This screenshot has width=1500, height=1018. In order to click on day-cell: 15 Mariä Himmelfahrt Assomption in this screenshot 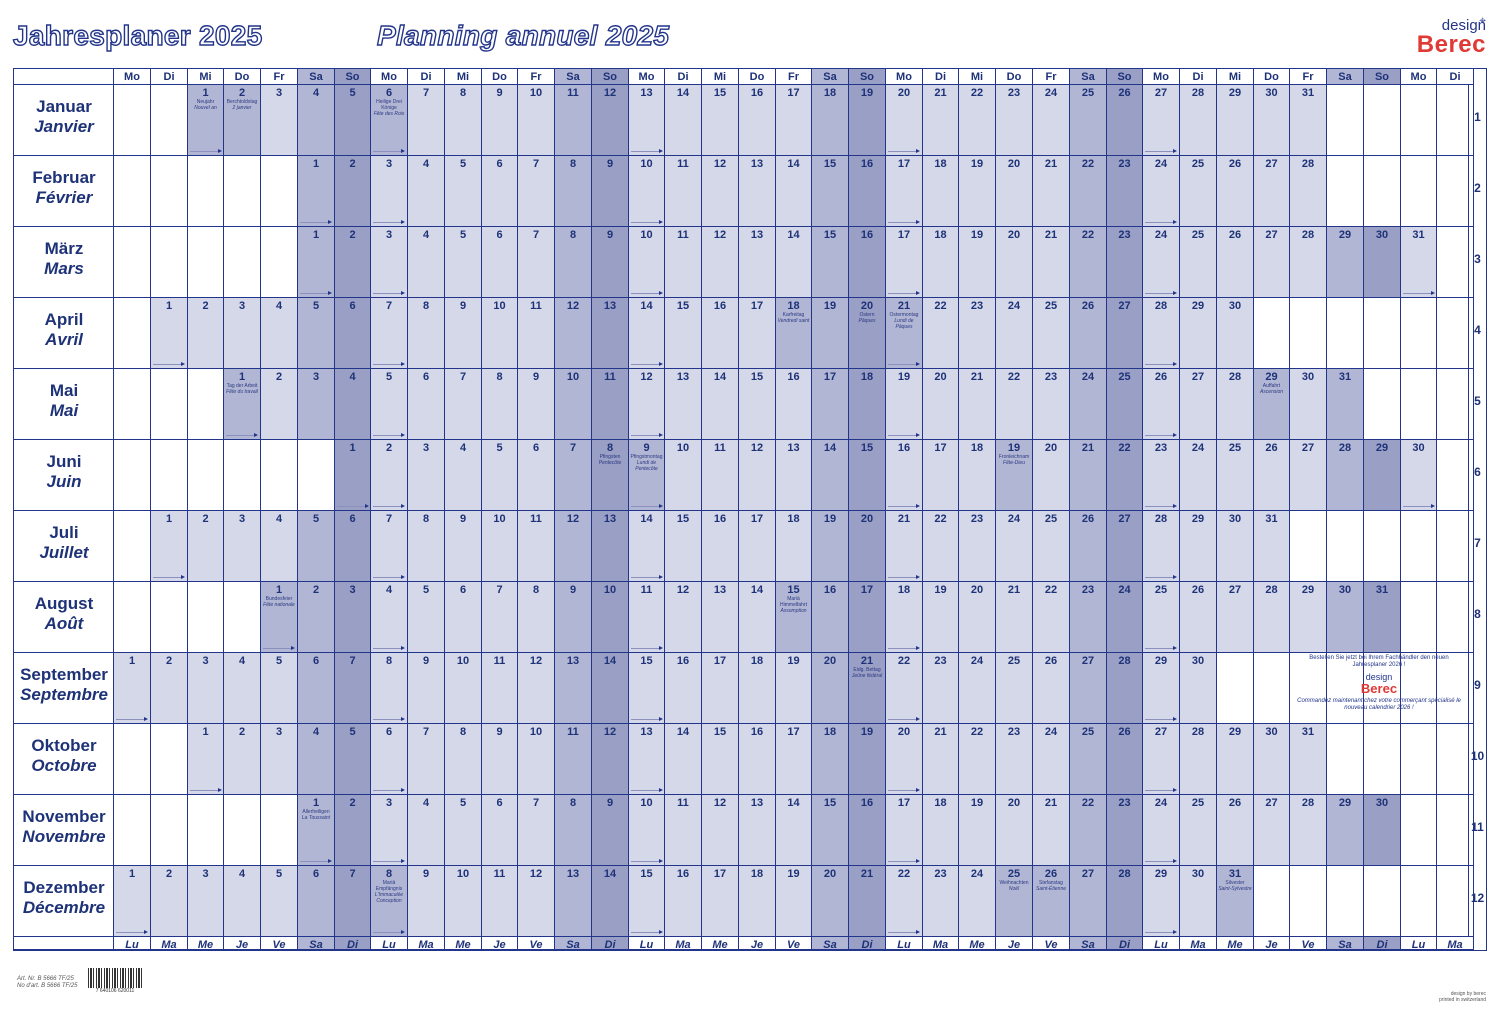, I will do `click(794, 617)`.